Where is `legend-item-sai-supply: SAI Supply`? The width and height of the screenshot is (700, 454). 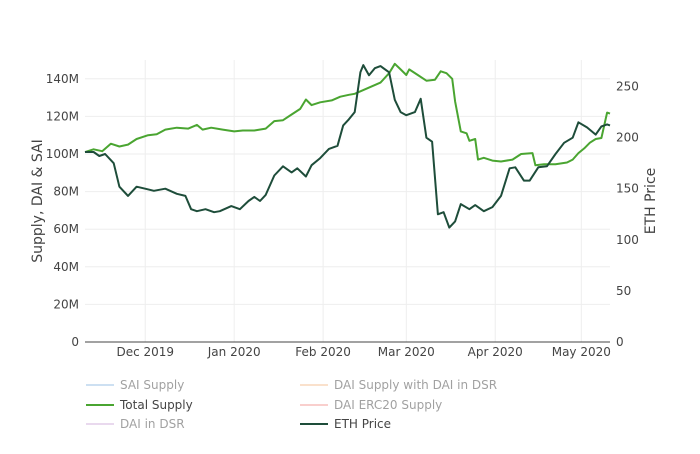
legend-item-sai-supply: SAI Supply is located at coordinates (135, 385).